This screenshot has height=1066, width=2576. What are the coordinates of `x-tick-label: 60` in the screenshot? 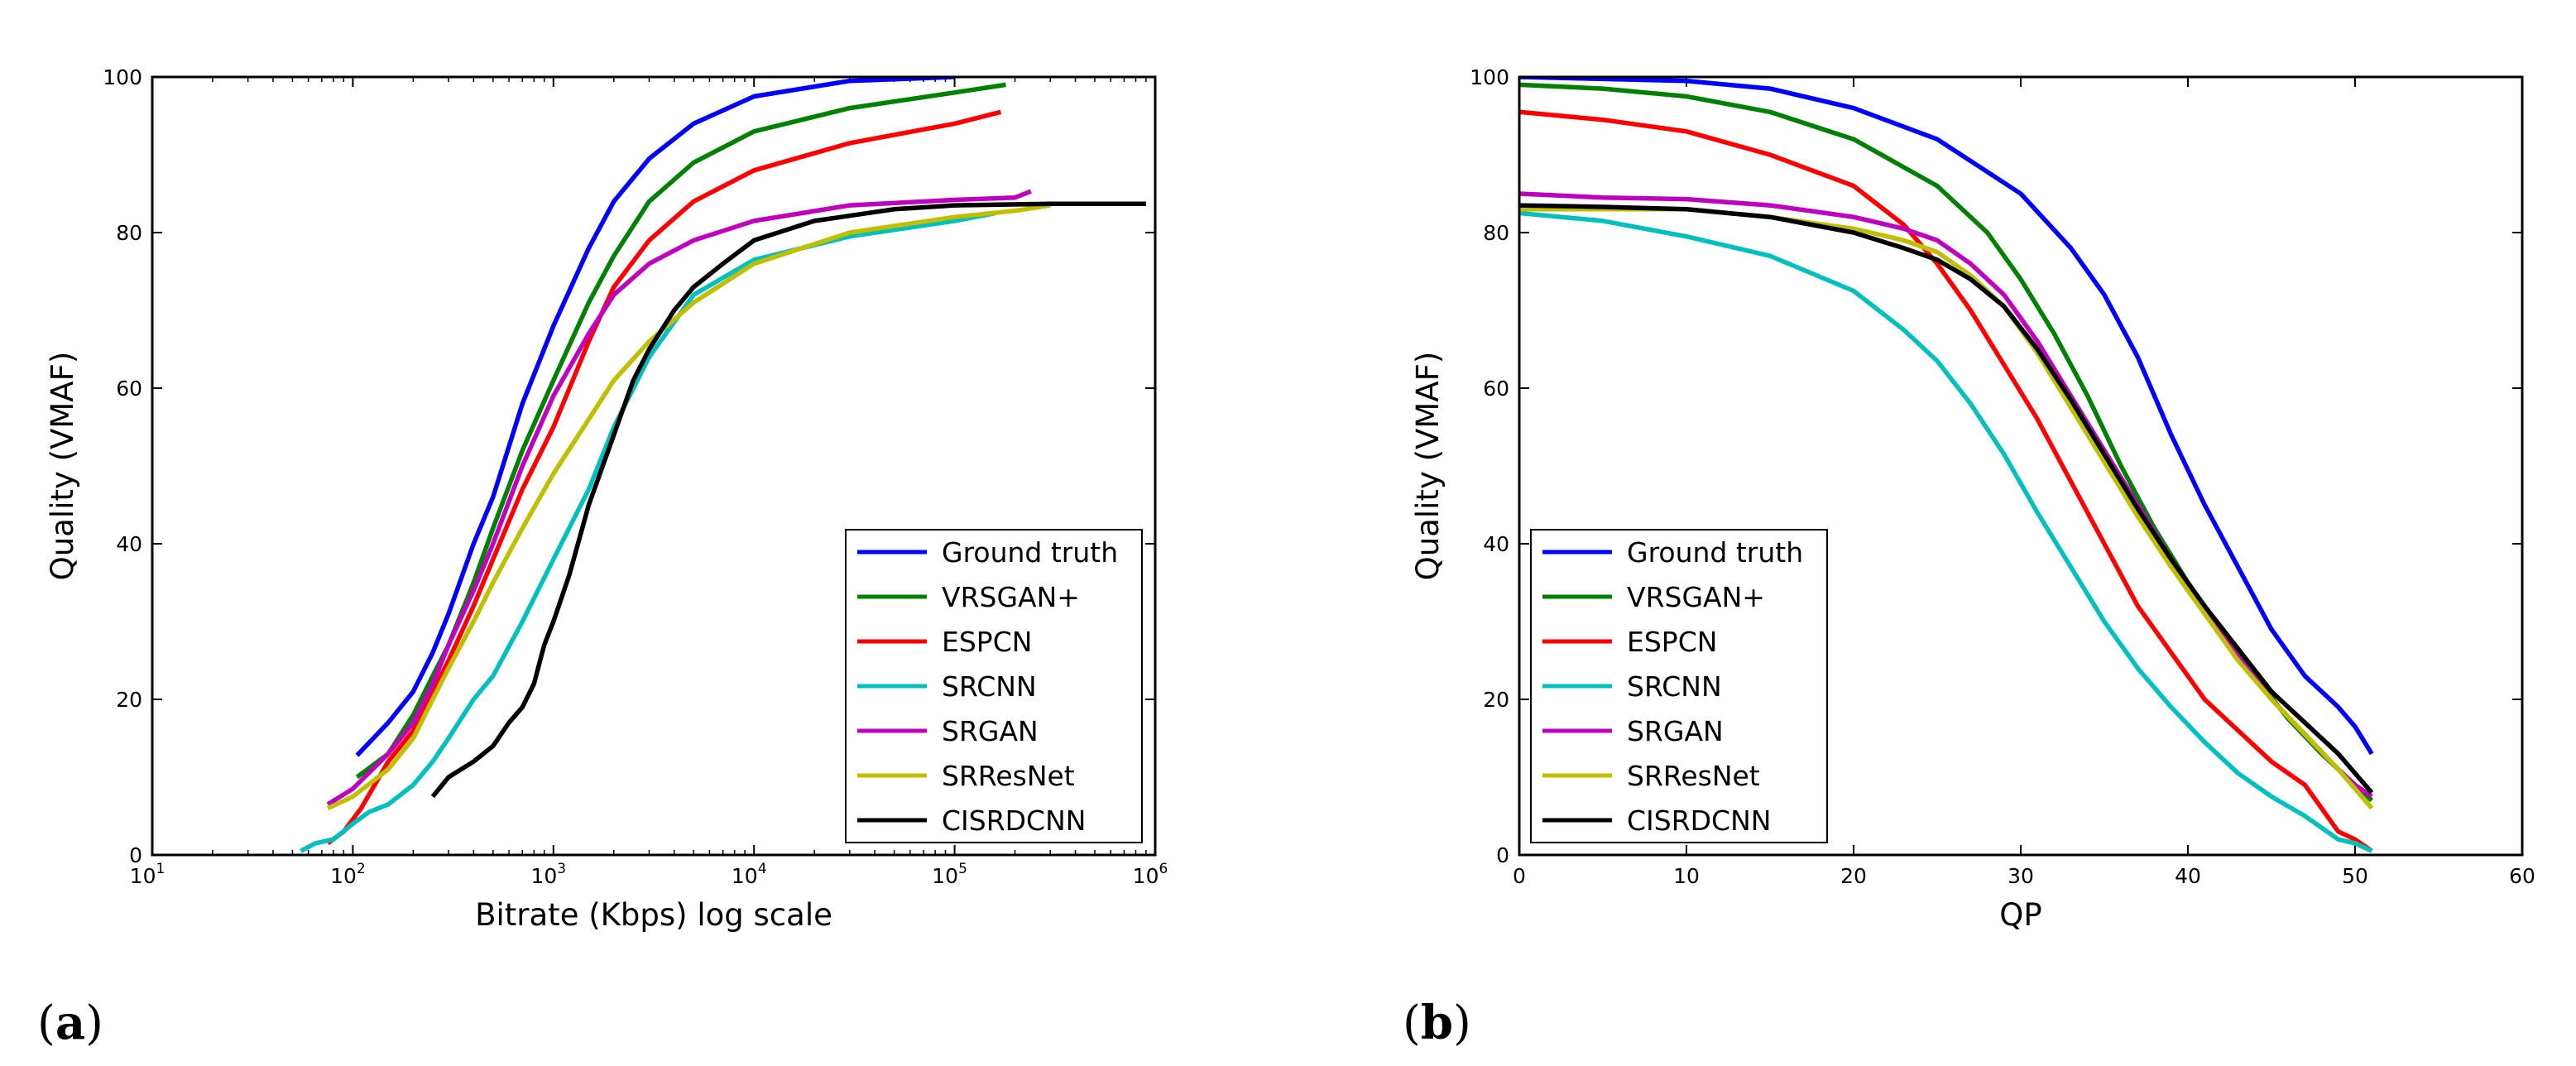 It's located at (2522, 876).